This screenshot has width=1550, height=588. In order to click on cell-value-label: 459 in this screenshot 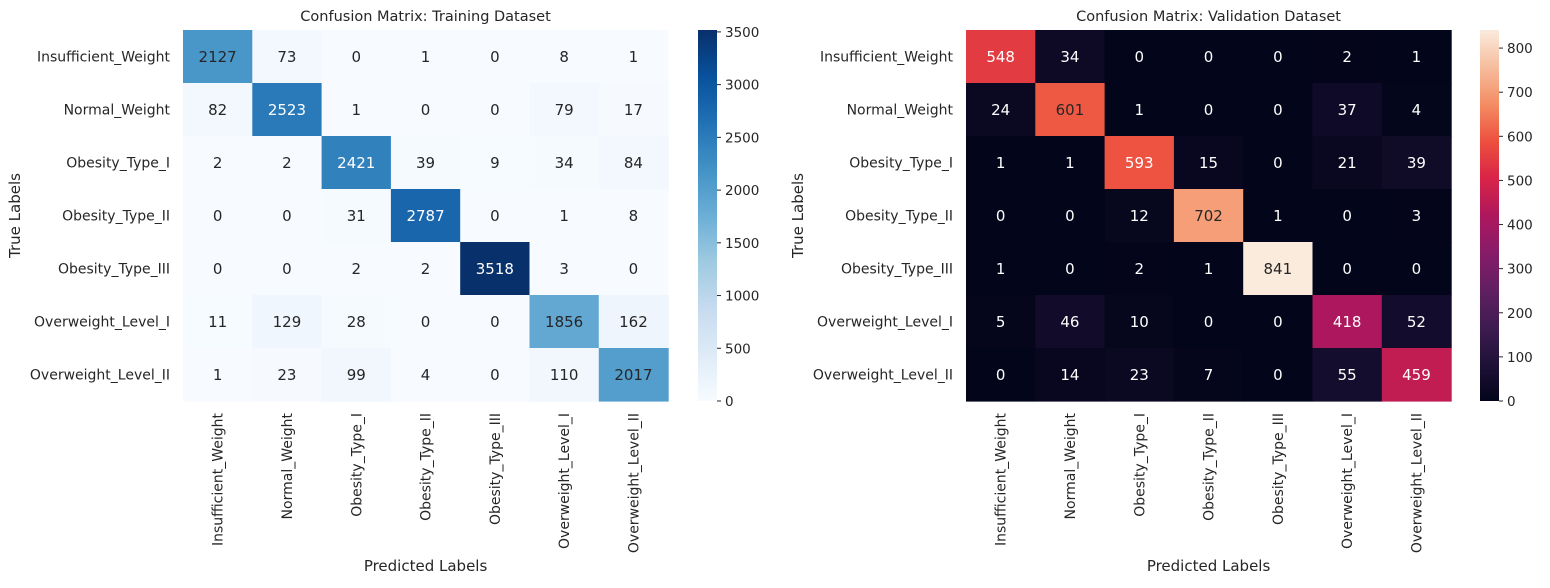, I will do `click(1416, 375)`.